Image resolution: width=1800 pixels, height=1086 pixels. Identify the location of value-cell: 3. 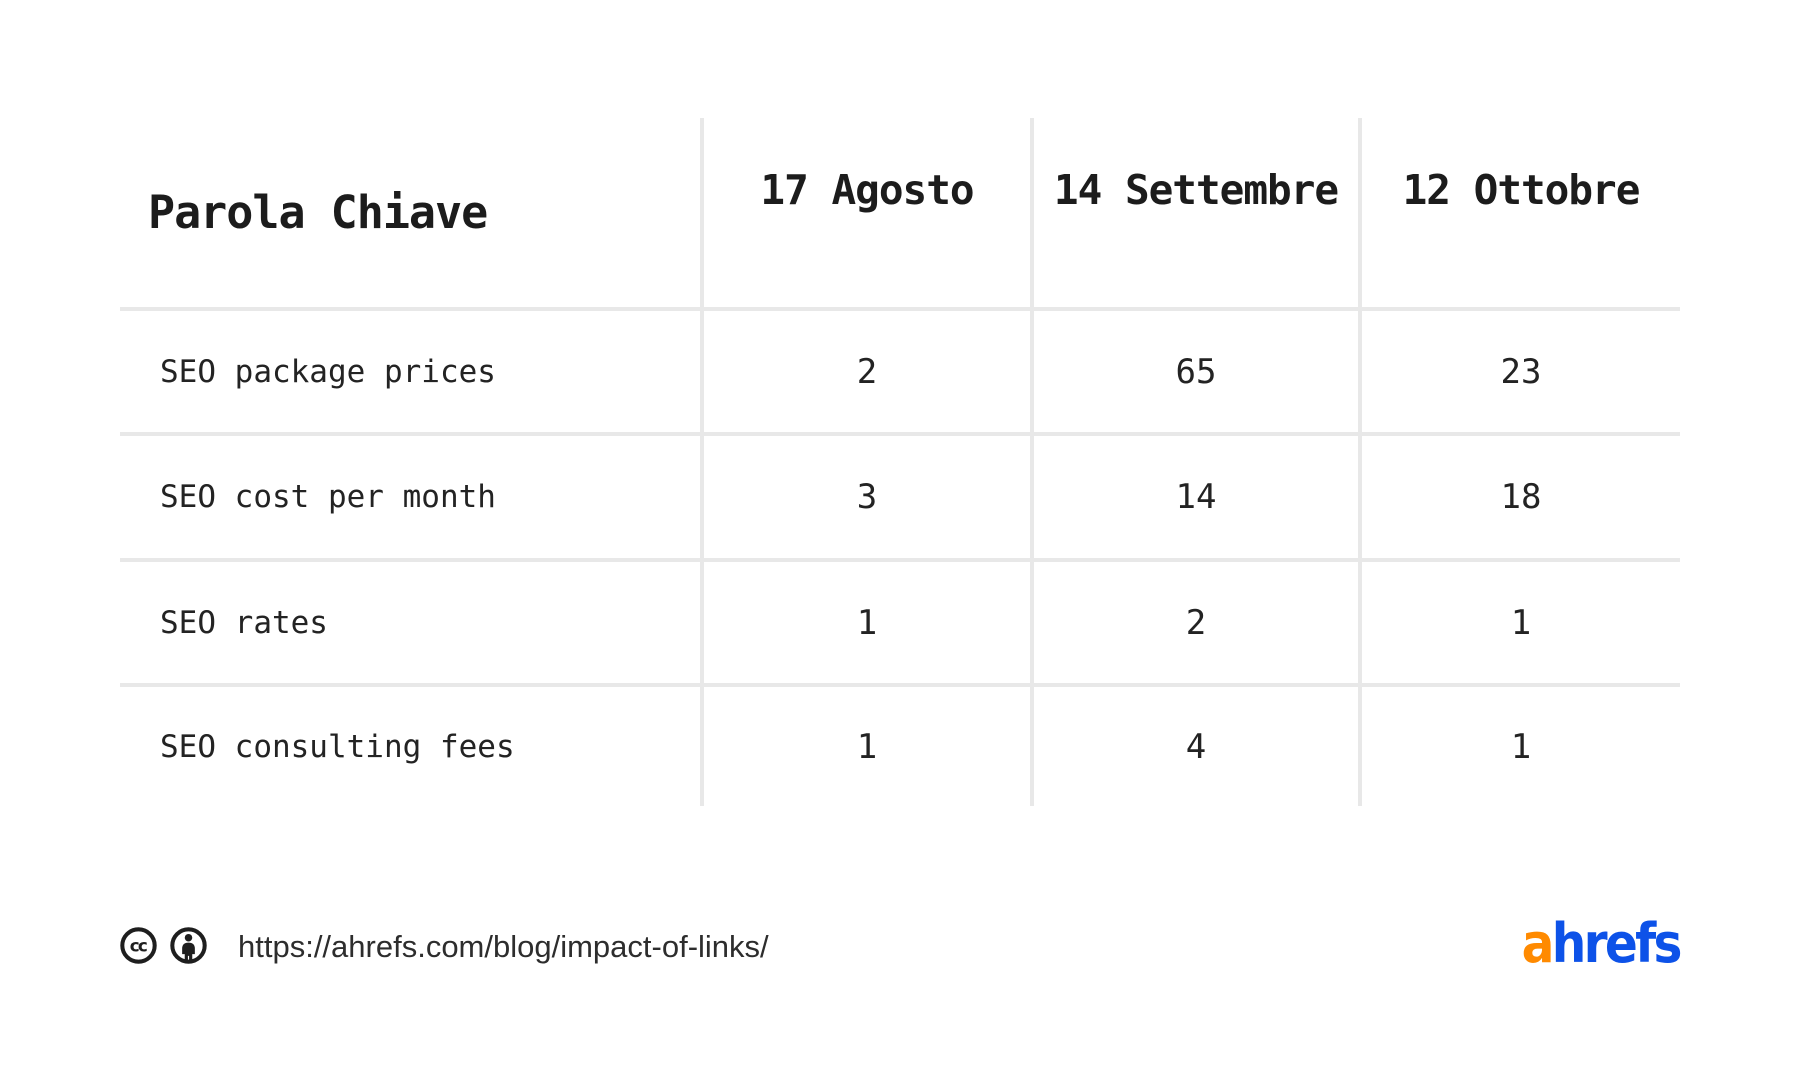
(865, 495).